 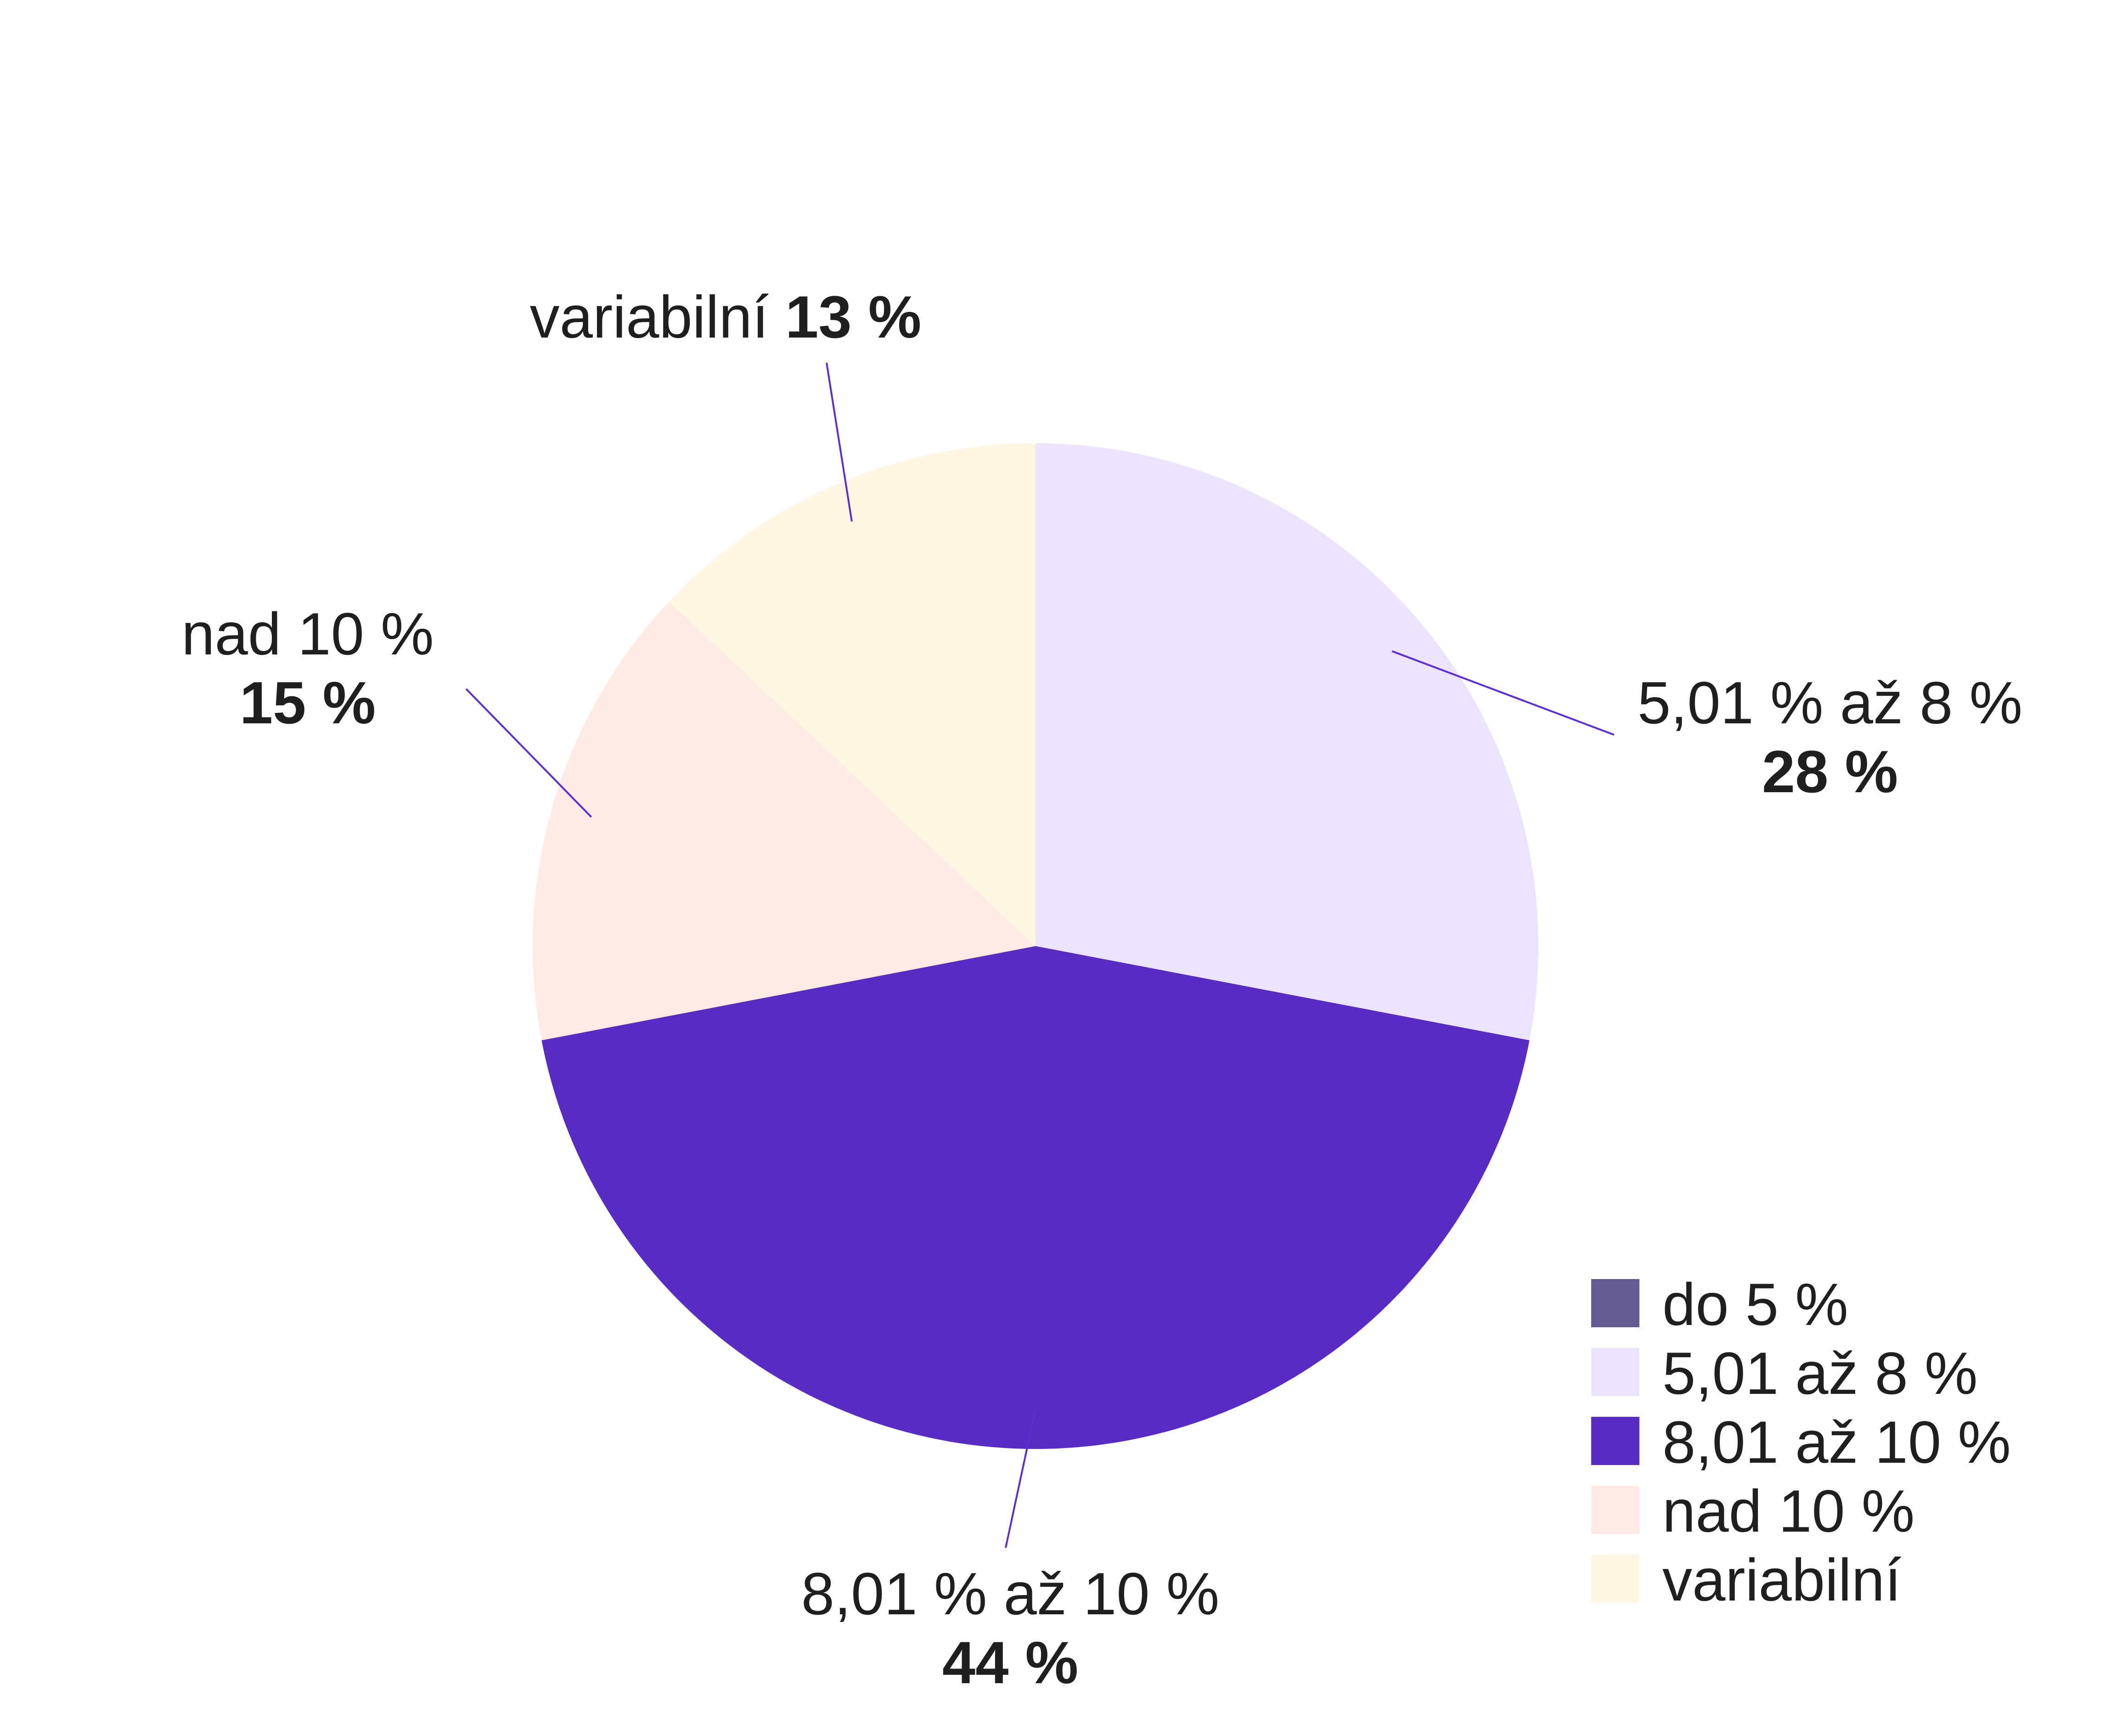 What do you see at coordinates (308, 702) in the screenshot?
I see `slice-percent-text: 15 %` at bounding box center [308, 702].